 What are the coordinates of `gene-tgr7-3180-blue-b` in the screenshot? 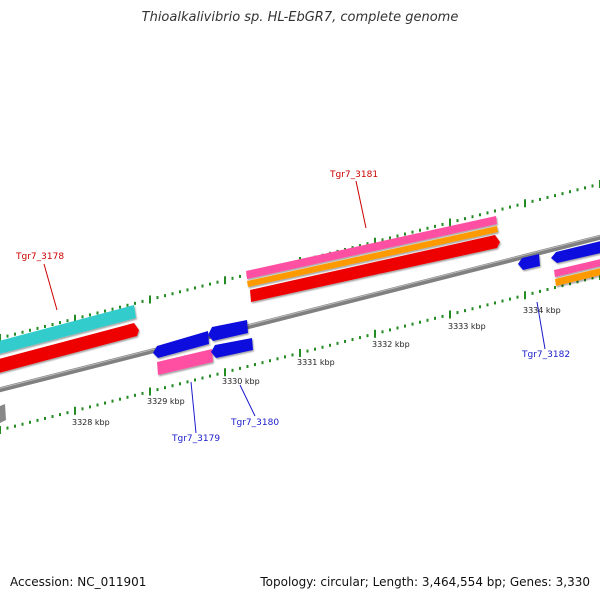 It's located at (232, 348).